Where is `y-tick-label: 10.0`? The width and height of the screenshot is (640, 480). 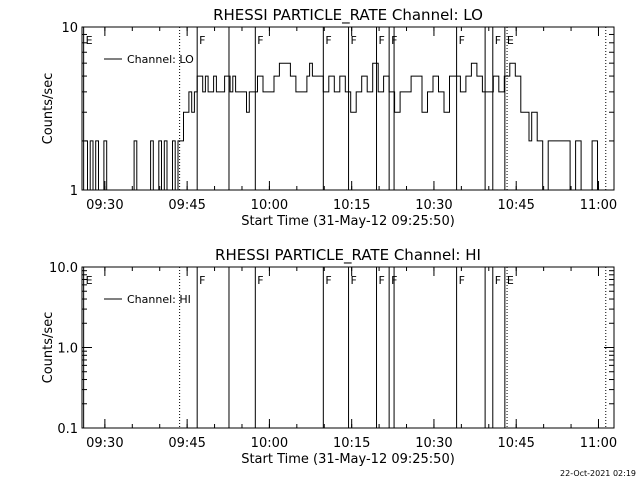 y-tick-label: 10.0 is located at coordinates (63, 268).